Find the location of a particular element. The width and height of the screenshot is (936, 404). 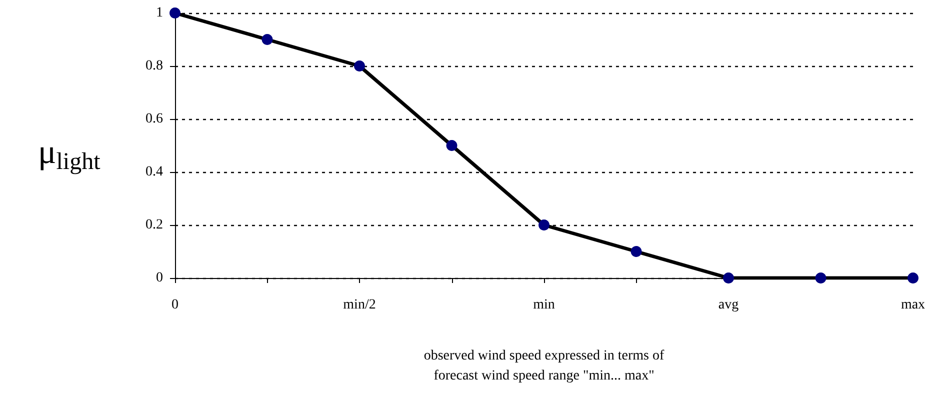

x-tick-label: max is located at coordinates (913, 305).